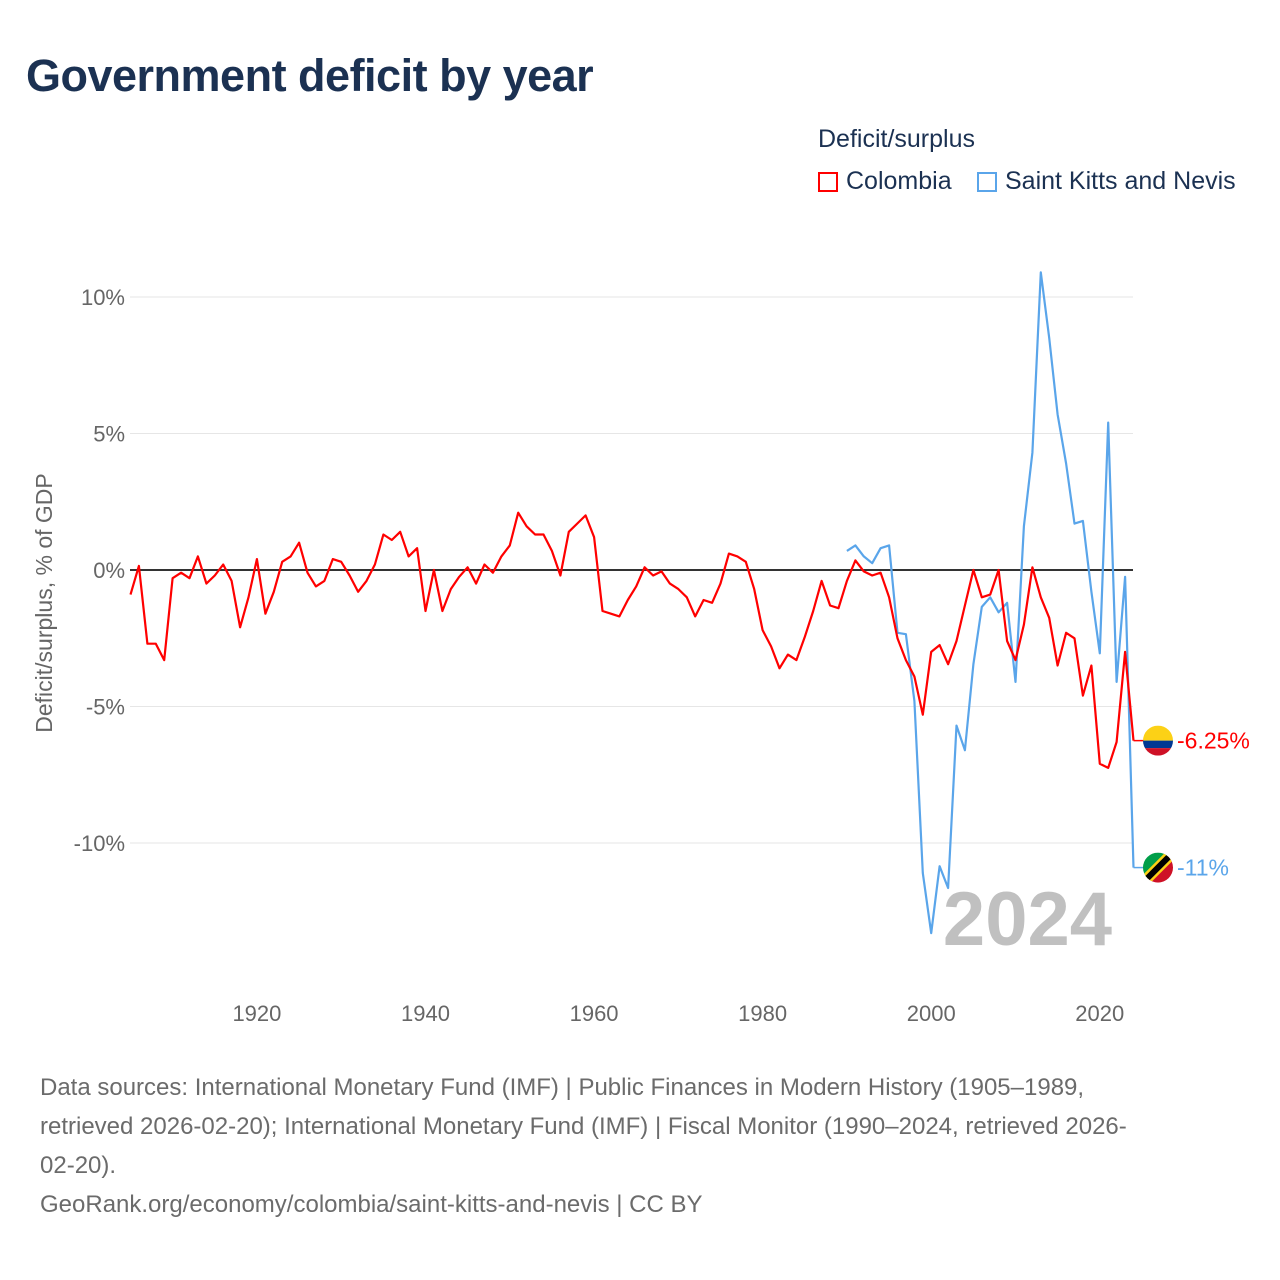  I want to click on x-tick-label: 1940, so click(425, 1013).